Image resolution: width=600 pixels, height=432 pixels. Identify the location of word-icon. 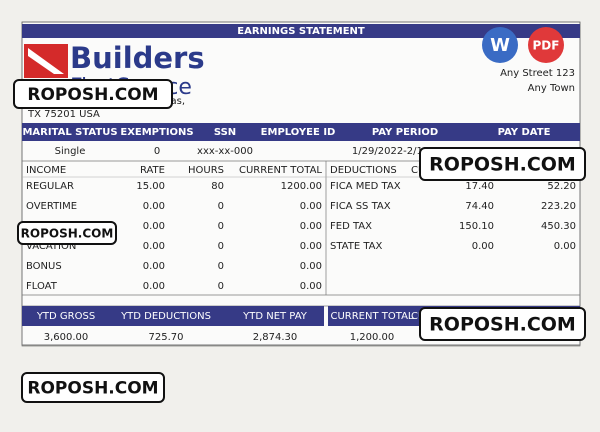
(500, 45).